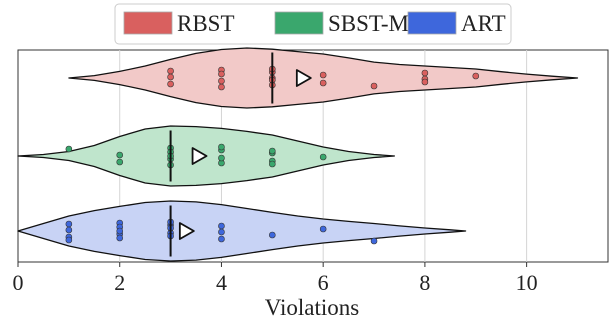 Image resolution: width=616 pixels, height=320 pixels. What do you see at coordinates (424, 282) in the screenshot?
I see `x-tick-label: 8` at bounding box center [424, 282].